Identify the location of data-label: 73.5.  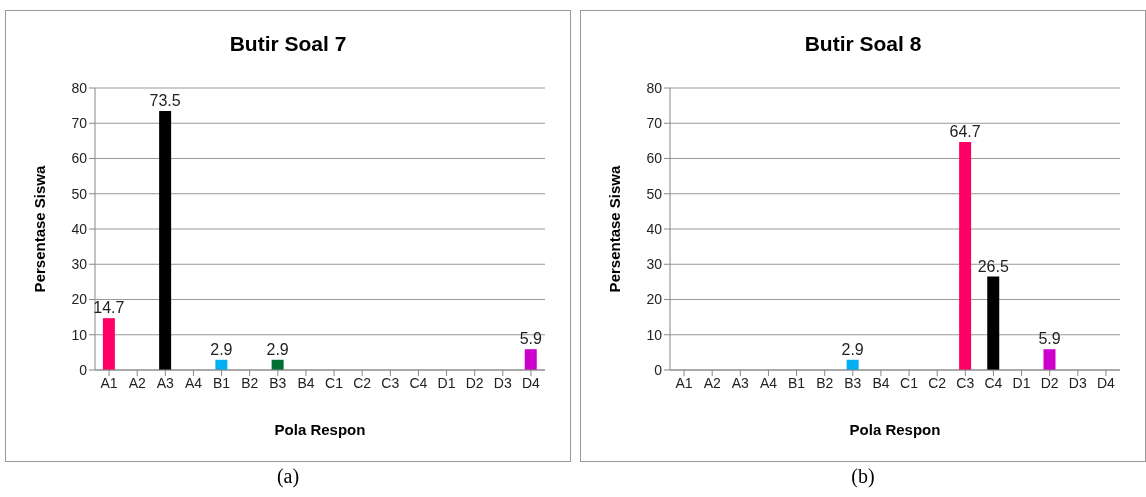
(165, 100).